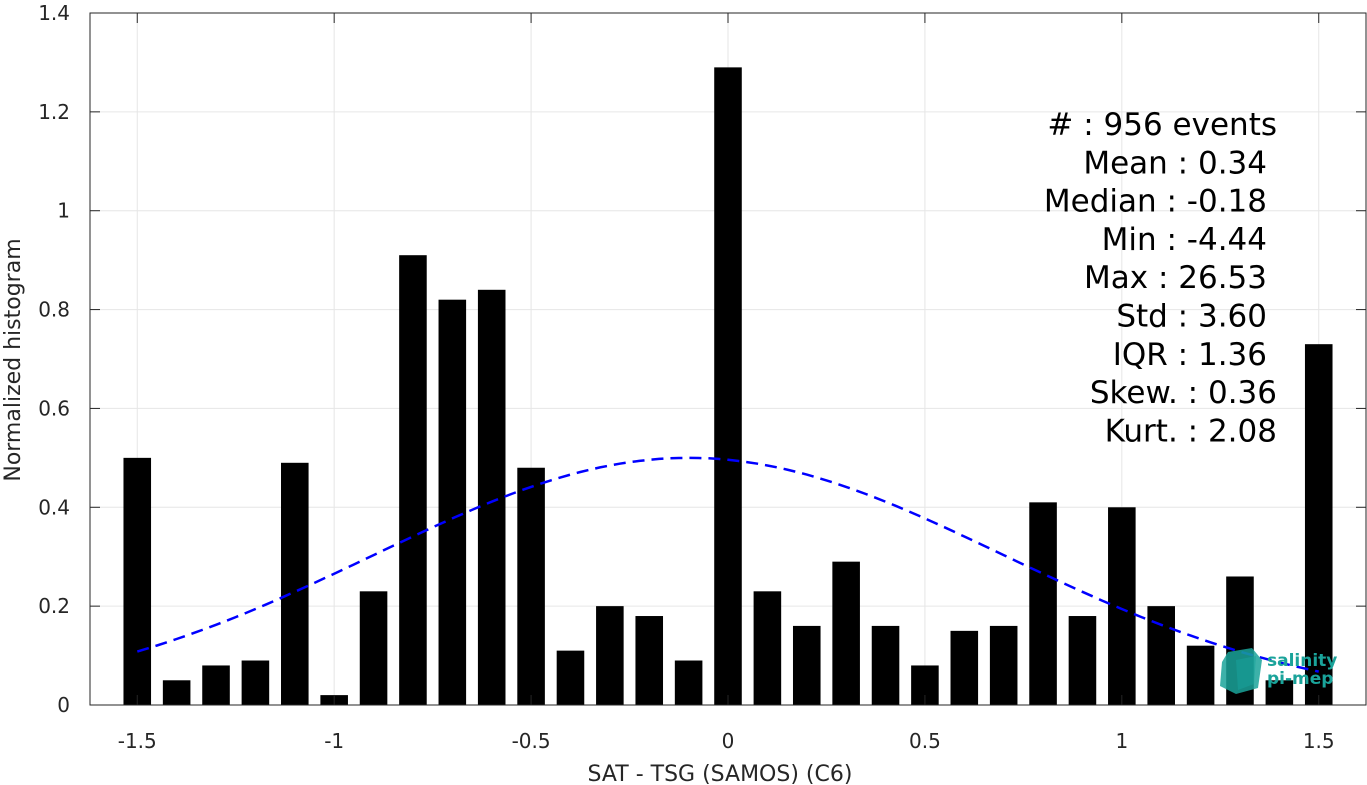 This screenshot has height=785, width=1367. Describe the element at coordinates (54, 606) in the screenshot. I see `y-tick-label: 0.2` at that location.